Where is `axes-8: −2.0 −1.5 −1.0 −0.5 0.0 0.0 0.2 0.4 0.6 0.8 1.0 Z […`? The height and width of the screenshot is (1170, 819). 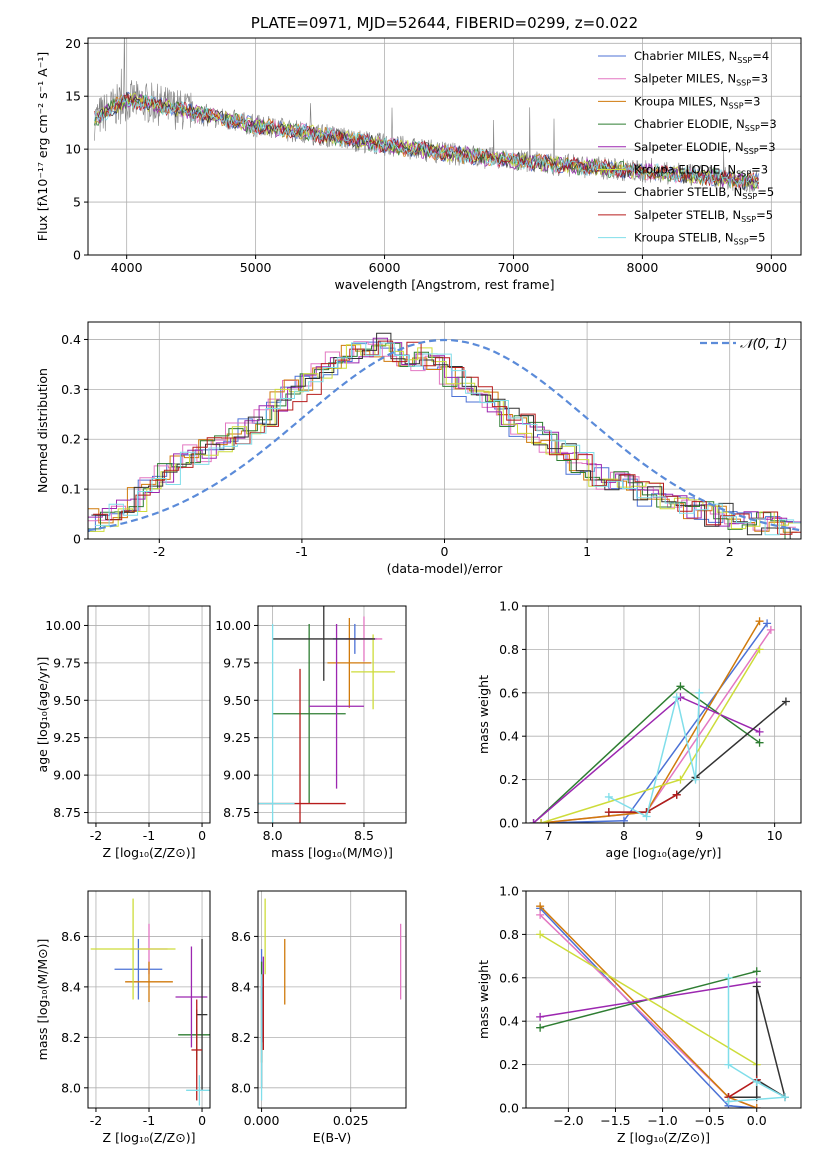
axes-8: −2.0 −1.5 −1.0 −0.5 0.0 0.0 0.2 0.4 0.6 0.8 1.0 Z [… is located at coordinates (639, 1014).